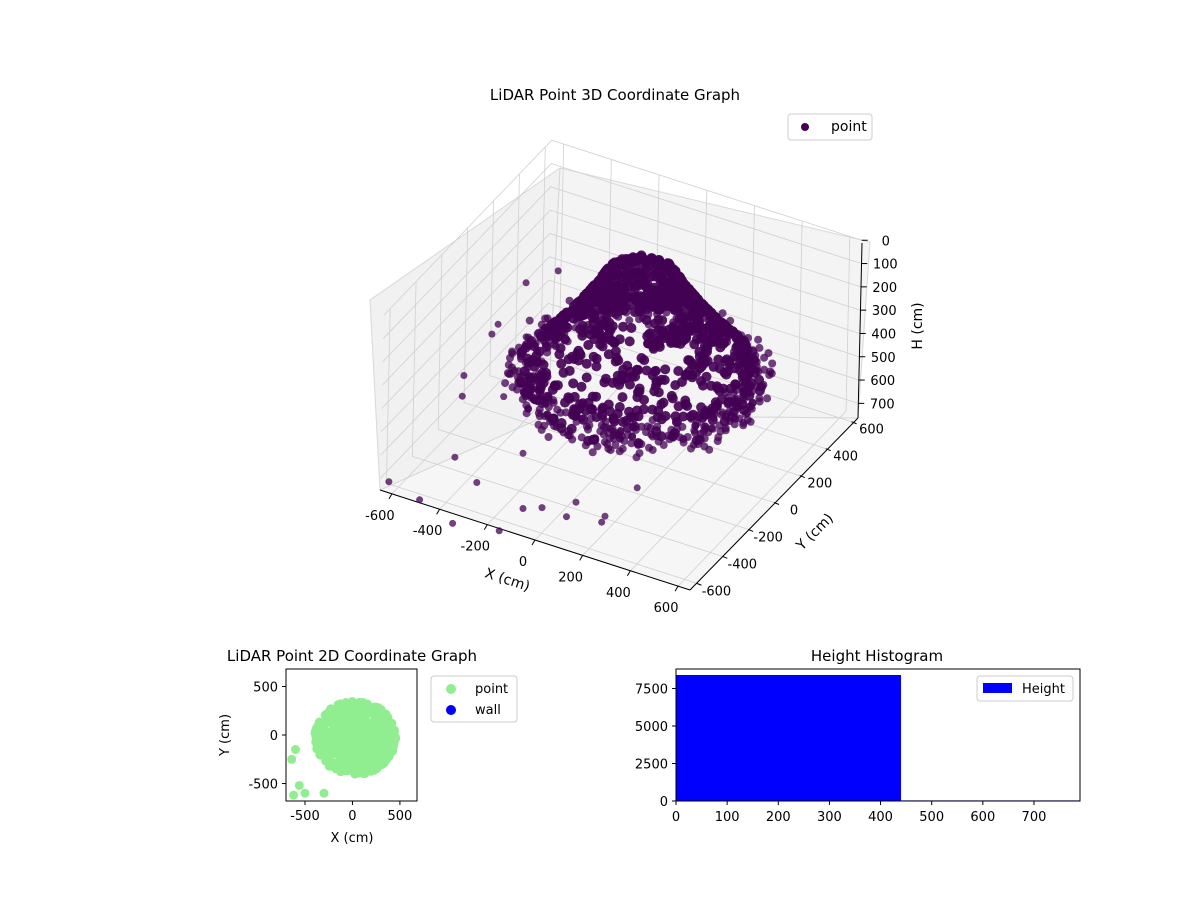 The height and width of the screenshot is (900, 1200). What do you see at coordinates (1043, 689) in the screenshot?
I see `histogram-legend-label: Height` at bounding box center [1043, 689].